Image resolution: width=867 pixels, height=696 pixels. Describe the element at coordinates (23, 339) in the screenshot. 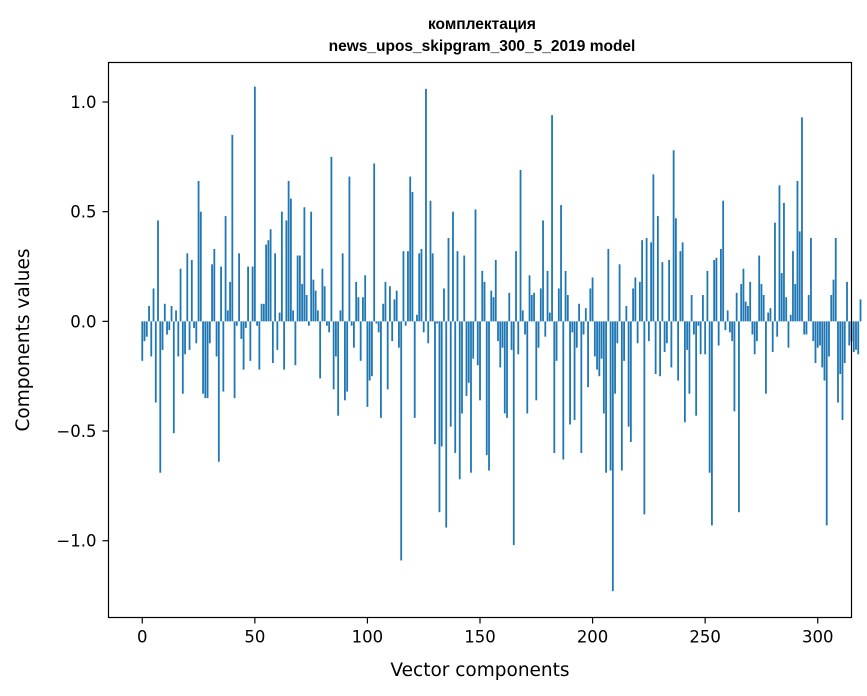

I see `y-axis-label: Components values` at that location.